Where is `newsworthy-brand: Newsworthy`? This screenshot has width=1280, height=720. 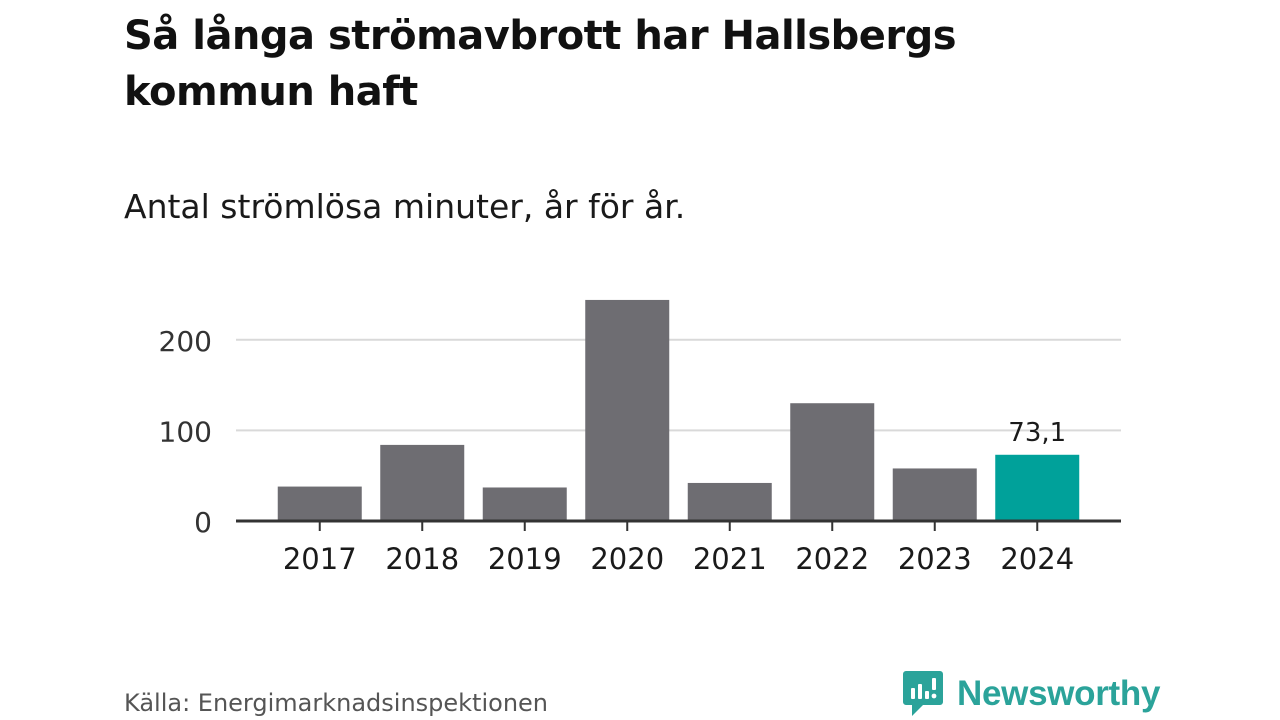
newsworthy-brand: Newsworthy is located at coordinates (1031, 694).